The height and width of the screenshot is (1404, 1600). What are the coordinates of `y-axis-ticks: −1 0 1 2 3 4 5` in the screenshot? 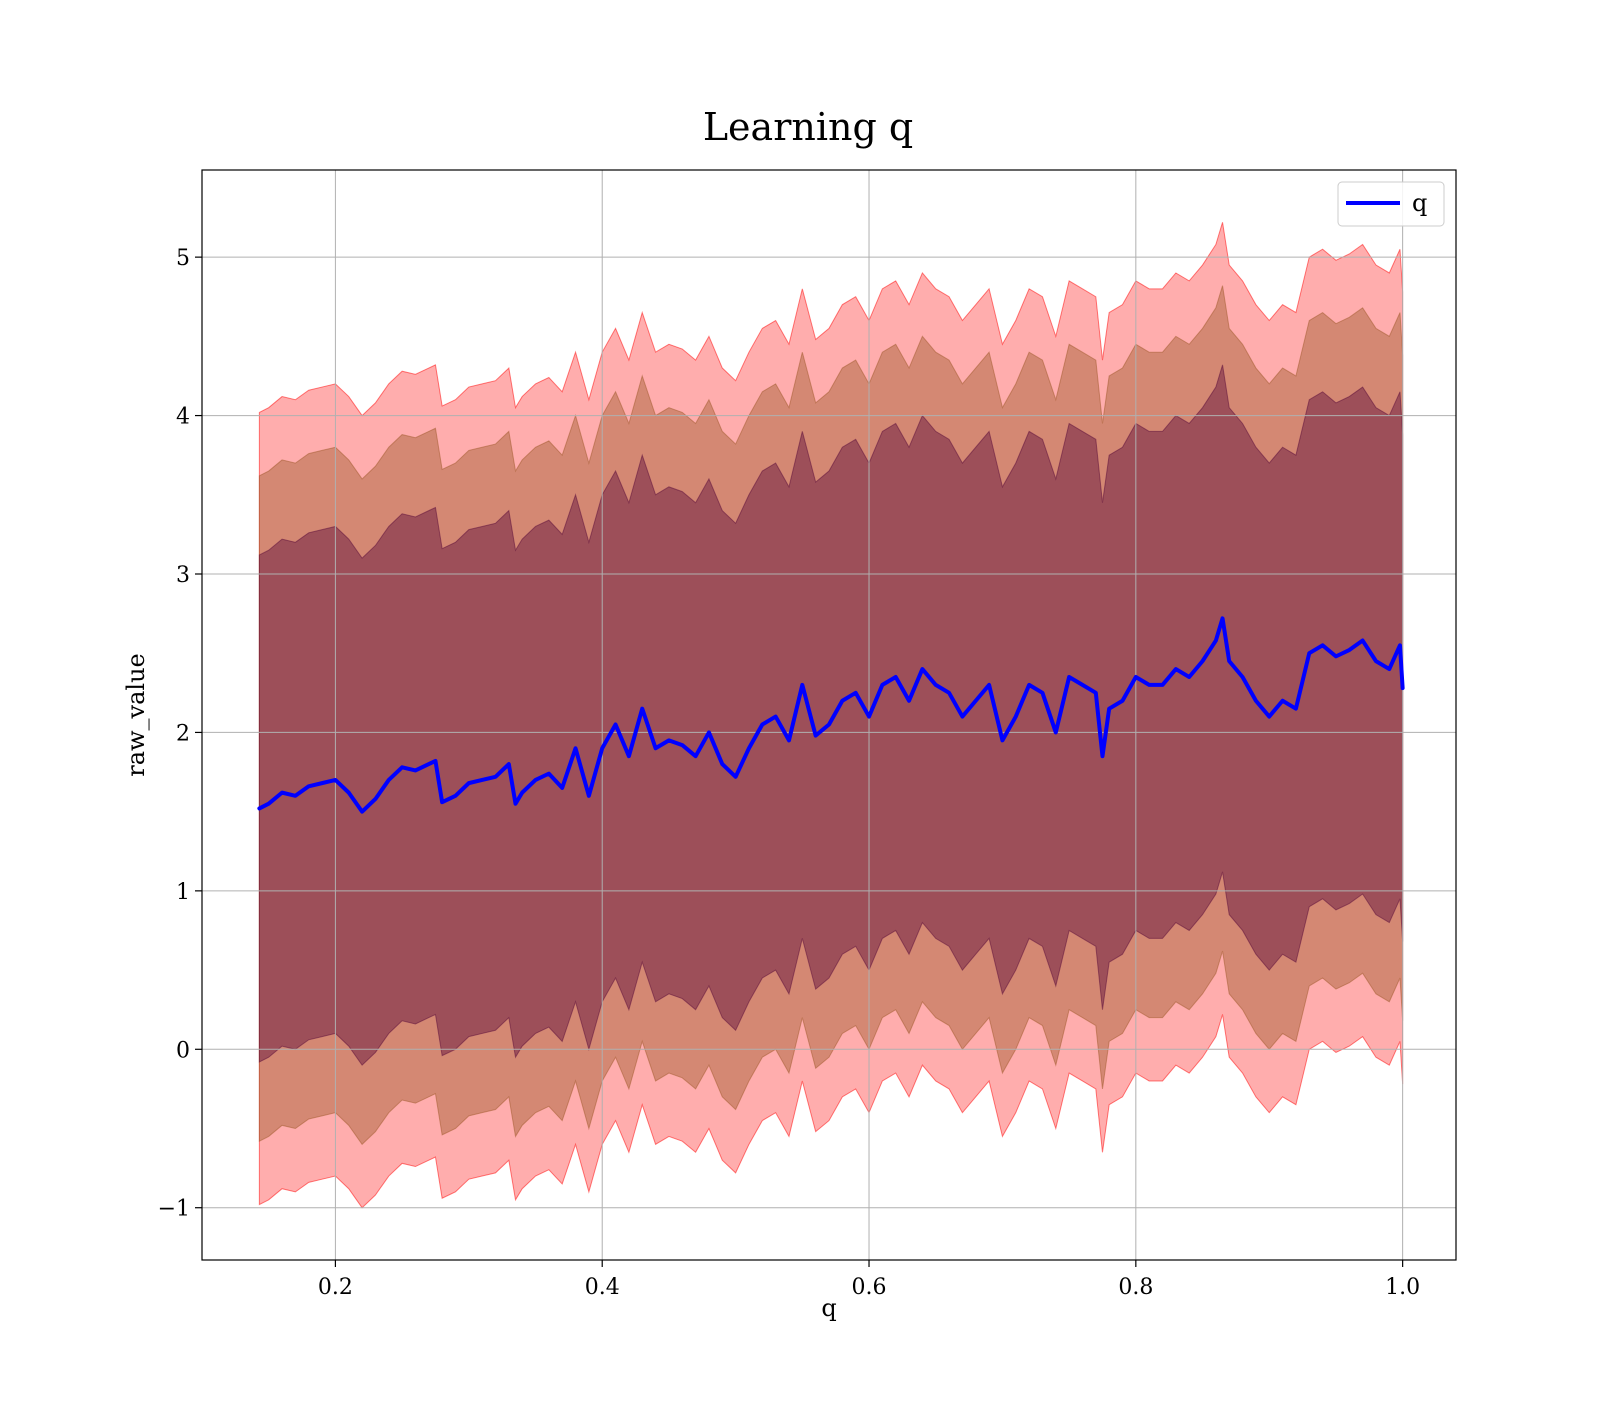 It's located at (180, 734).